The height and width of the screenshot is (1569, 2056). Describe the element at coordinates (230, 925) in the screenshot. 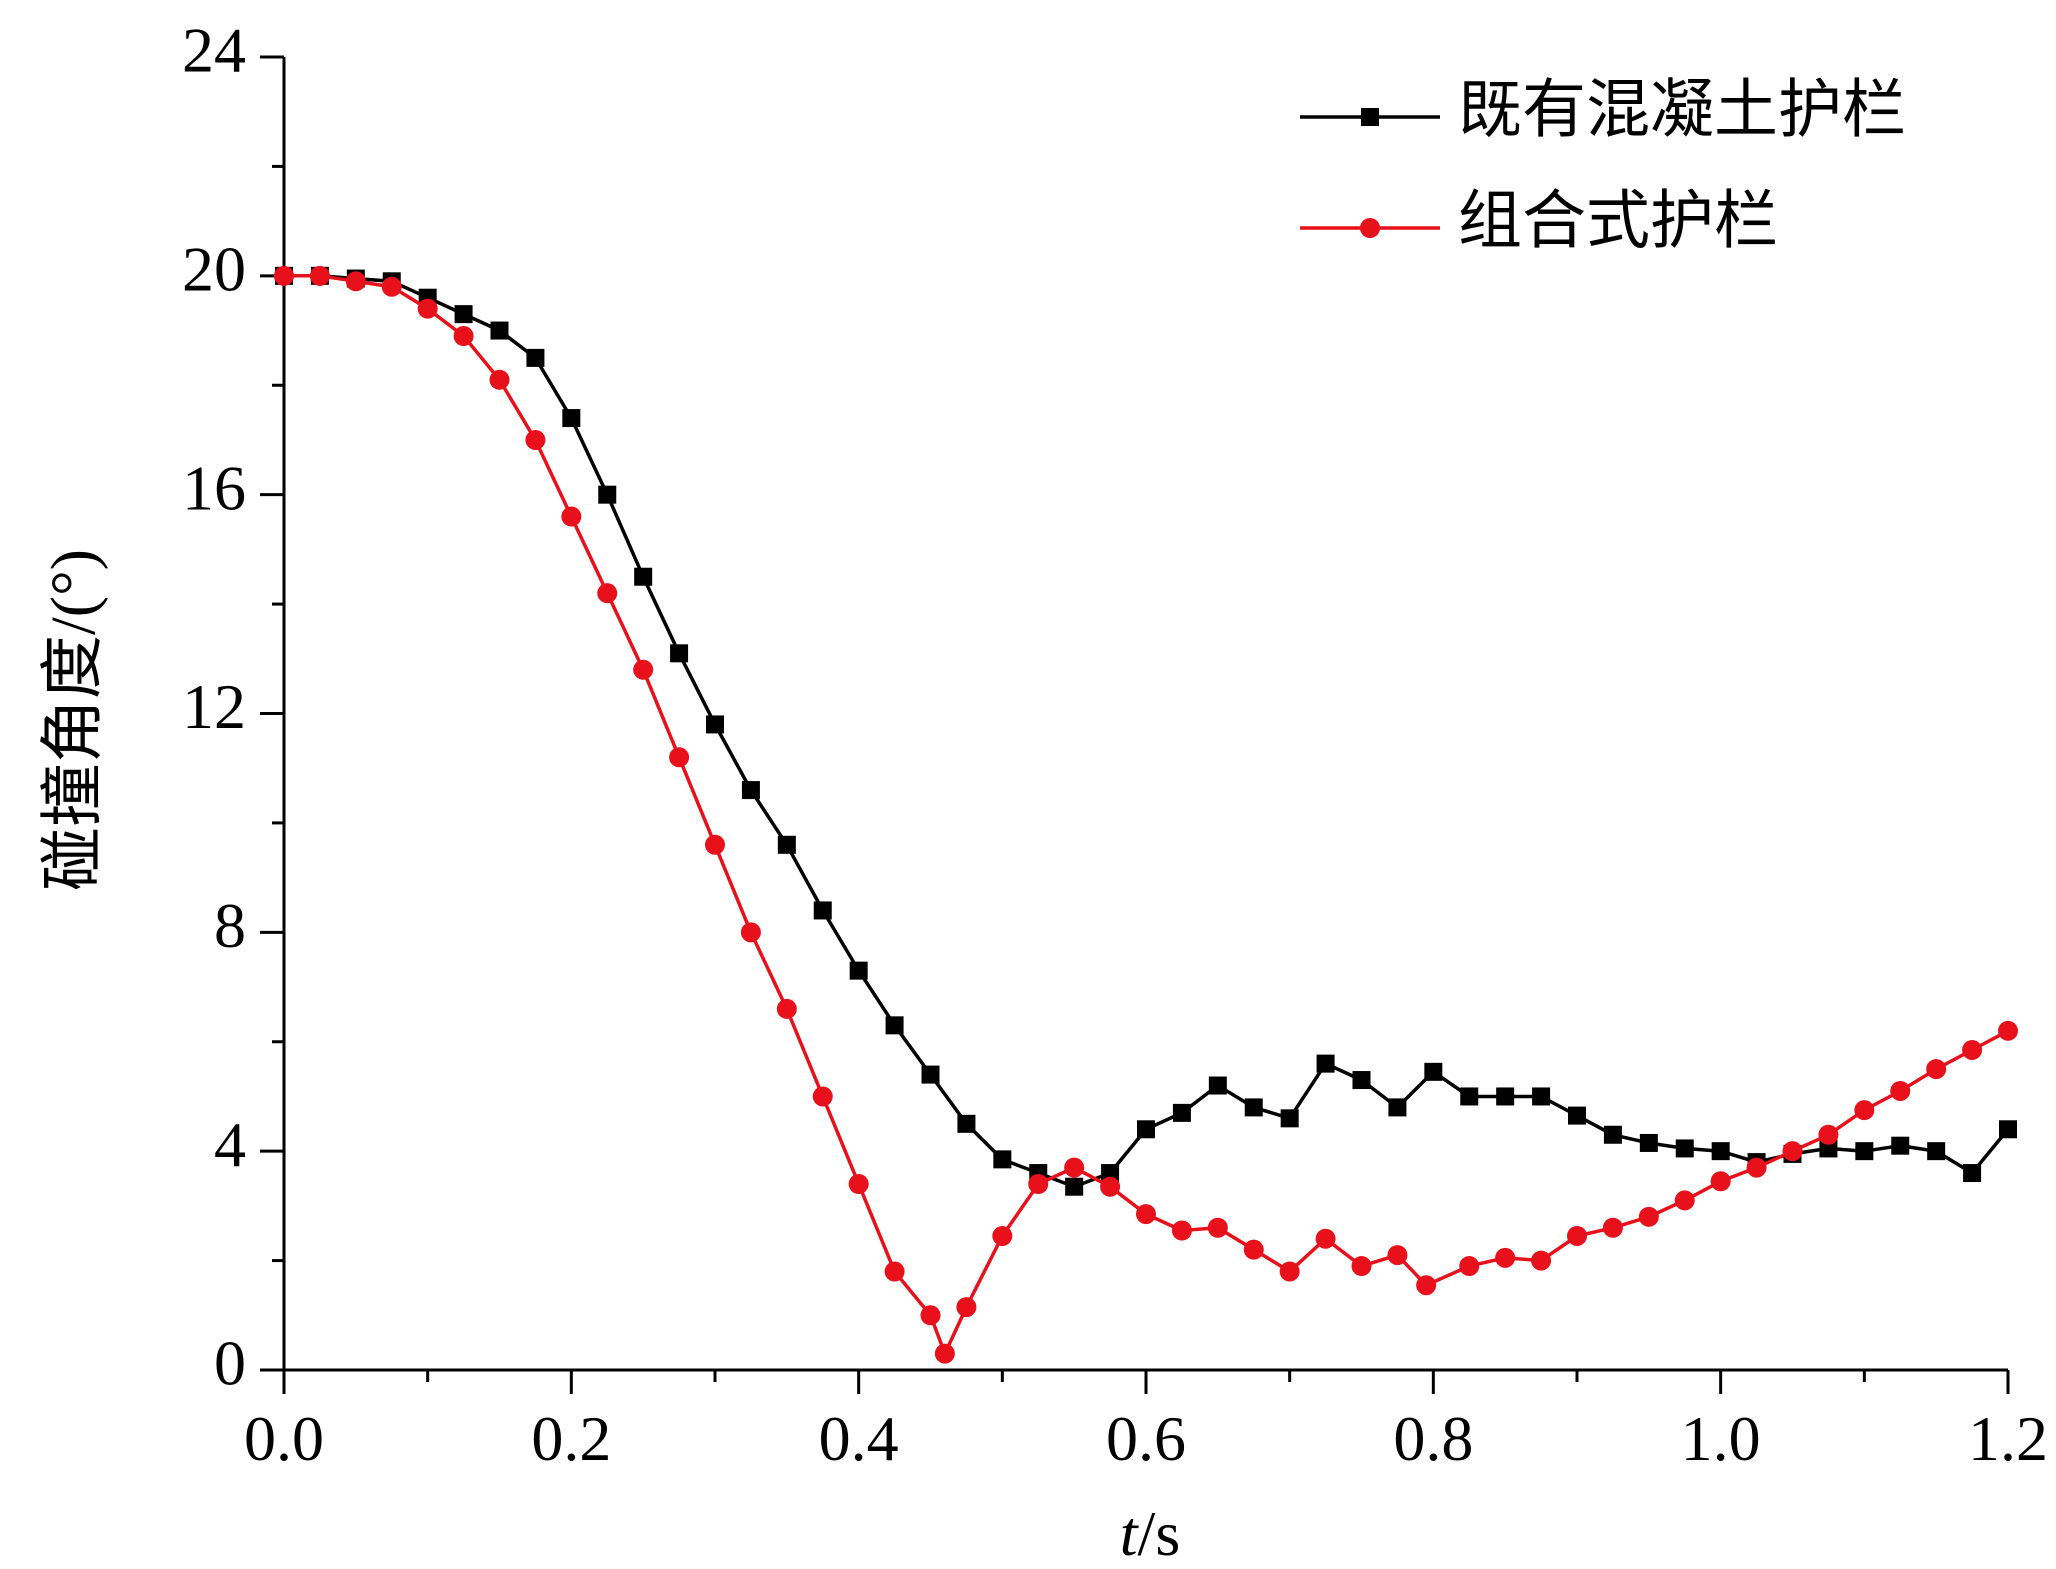

I see `y-tick-label: 8` at that location.